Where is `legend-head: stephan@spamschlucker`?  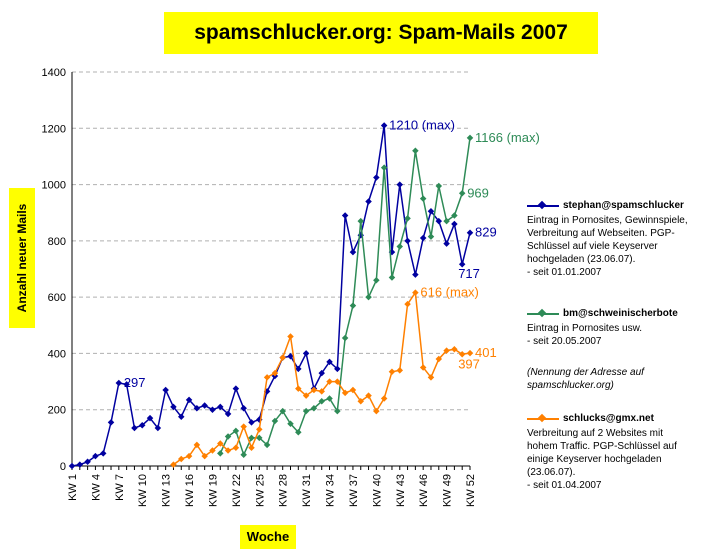 legend-head: stephan@spamschlucker is located at coordinates (617, 205).